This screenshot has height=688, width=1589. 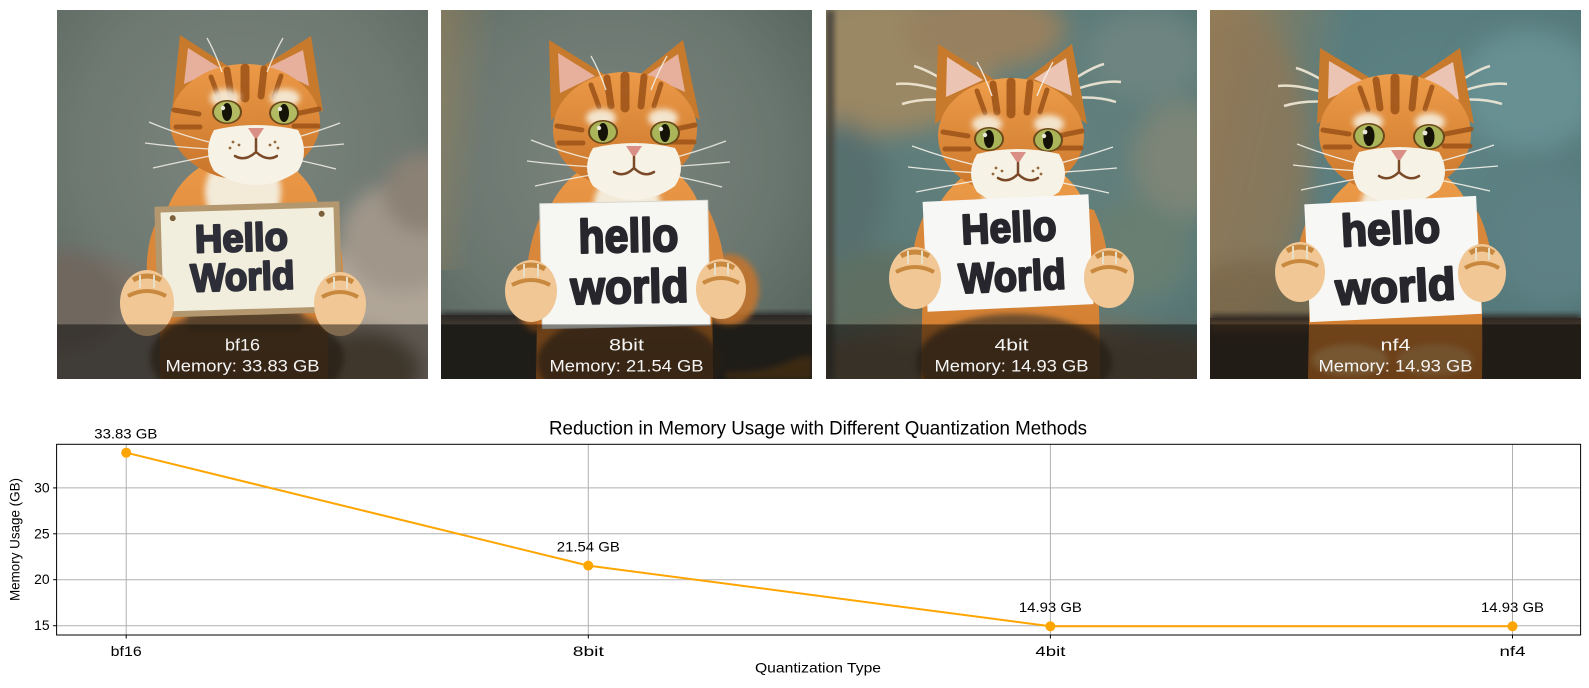 I want to click on svg-text: 30, so click(x=42, y=487).